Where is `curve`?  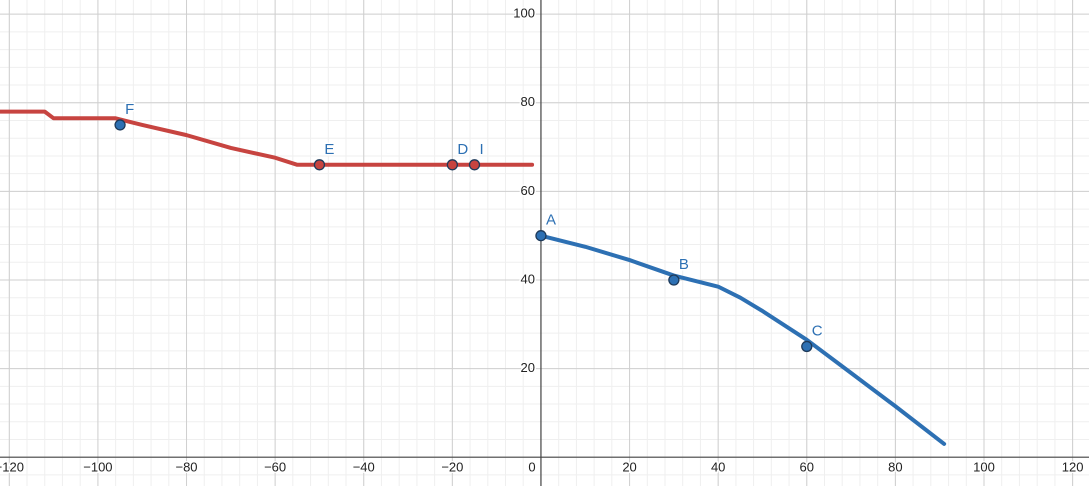 curve is located at coordinates (267, 138).